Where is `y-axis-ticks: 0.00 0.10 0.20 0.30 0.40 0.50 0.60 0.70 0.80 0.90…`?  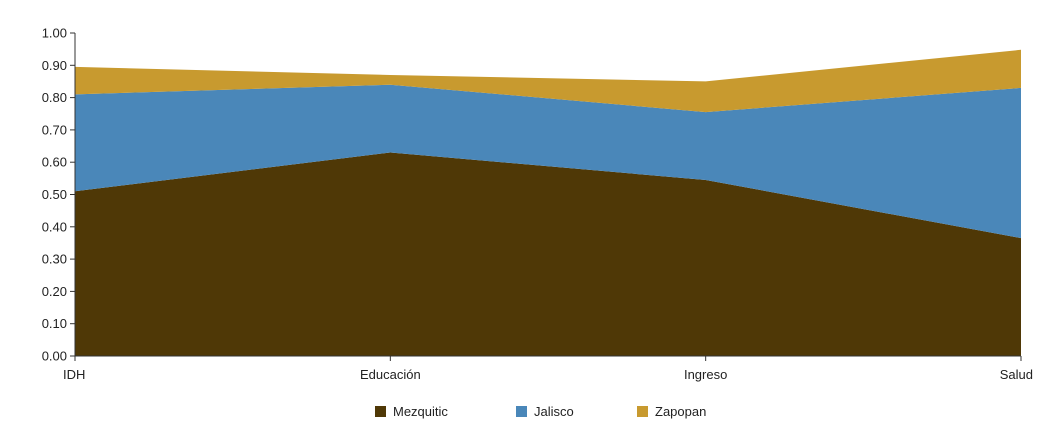 y-axis-ticks: 0.00 0.10 0.20 0.30 0.40 0.50 0.60 0.70 0.80 0.90… is located at coordinates (58, 195).